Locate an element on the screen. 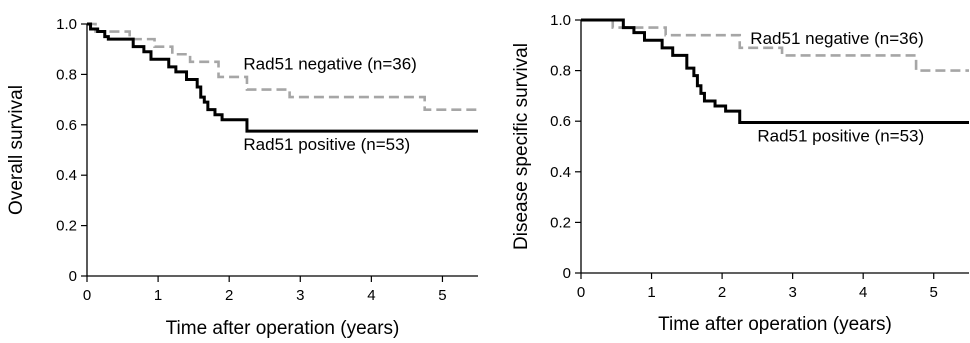 The width and height of the screenshot is (970, 343). y-axis-label: Overall survival is located at coordinates (16, 150).